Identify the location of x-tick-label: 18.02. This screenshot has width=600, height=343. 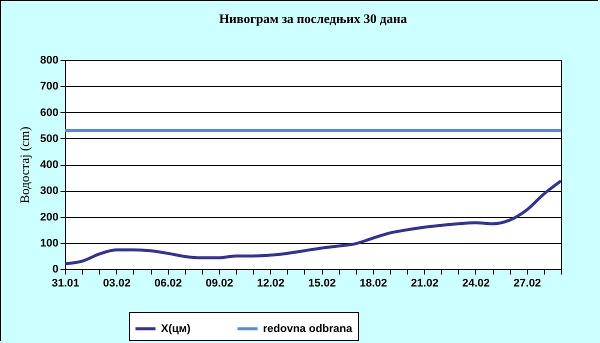
(374, 284).